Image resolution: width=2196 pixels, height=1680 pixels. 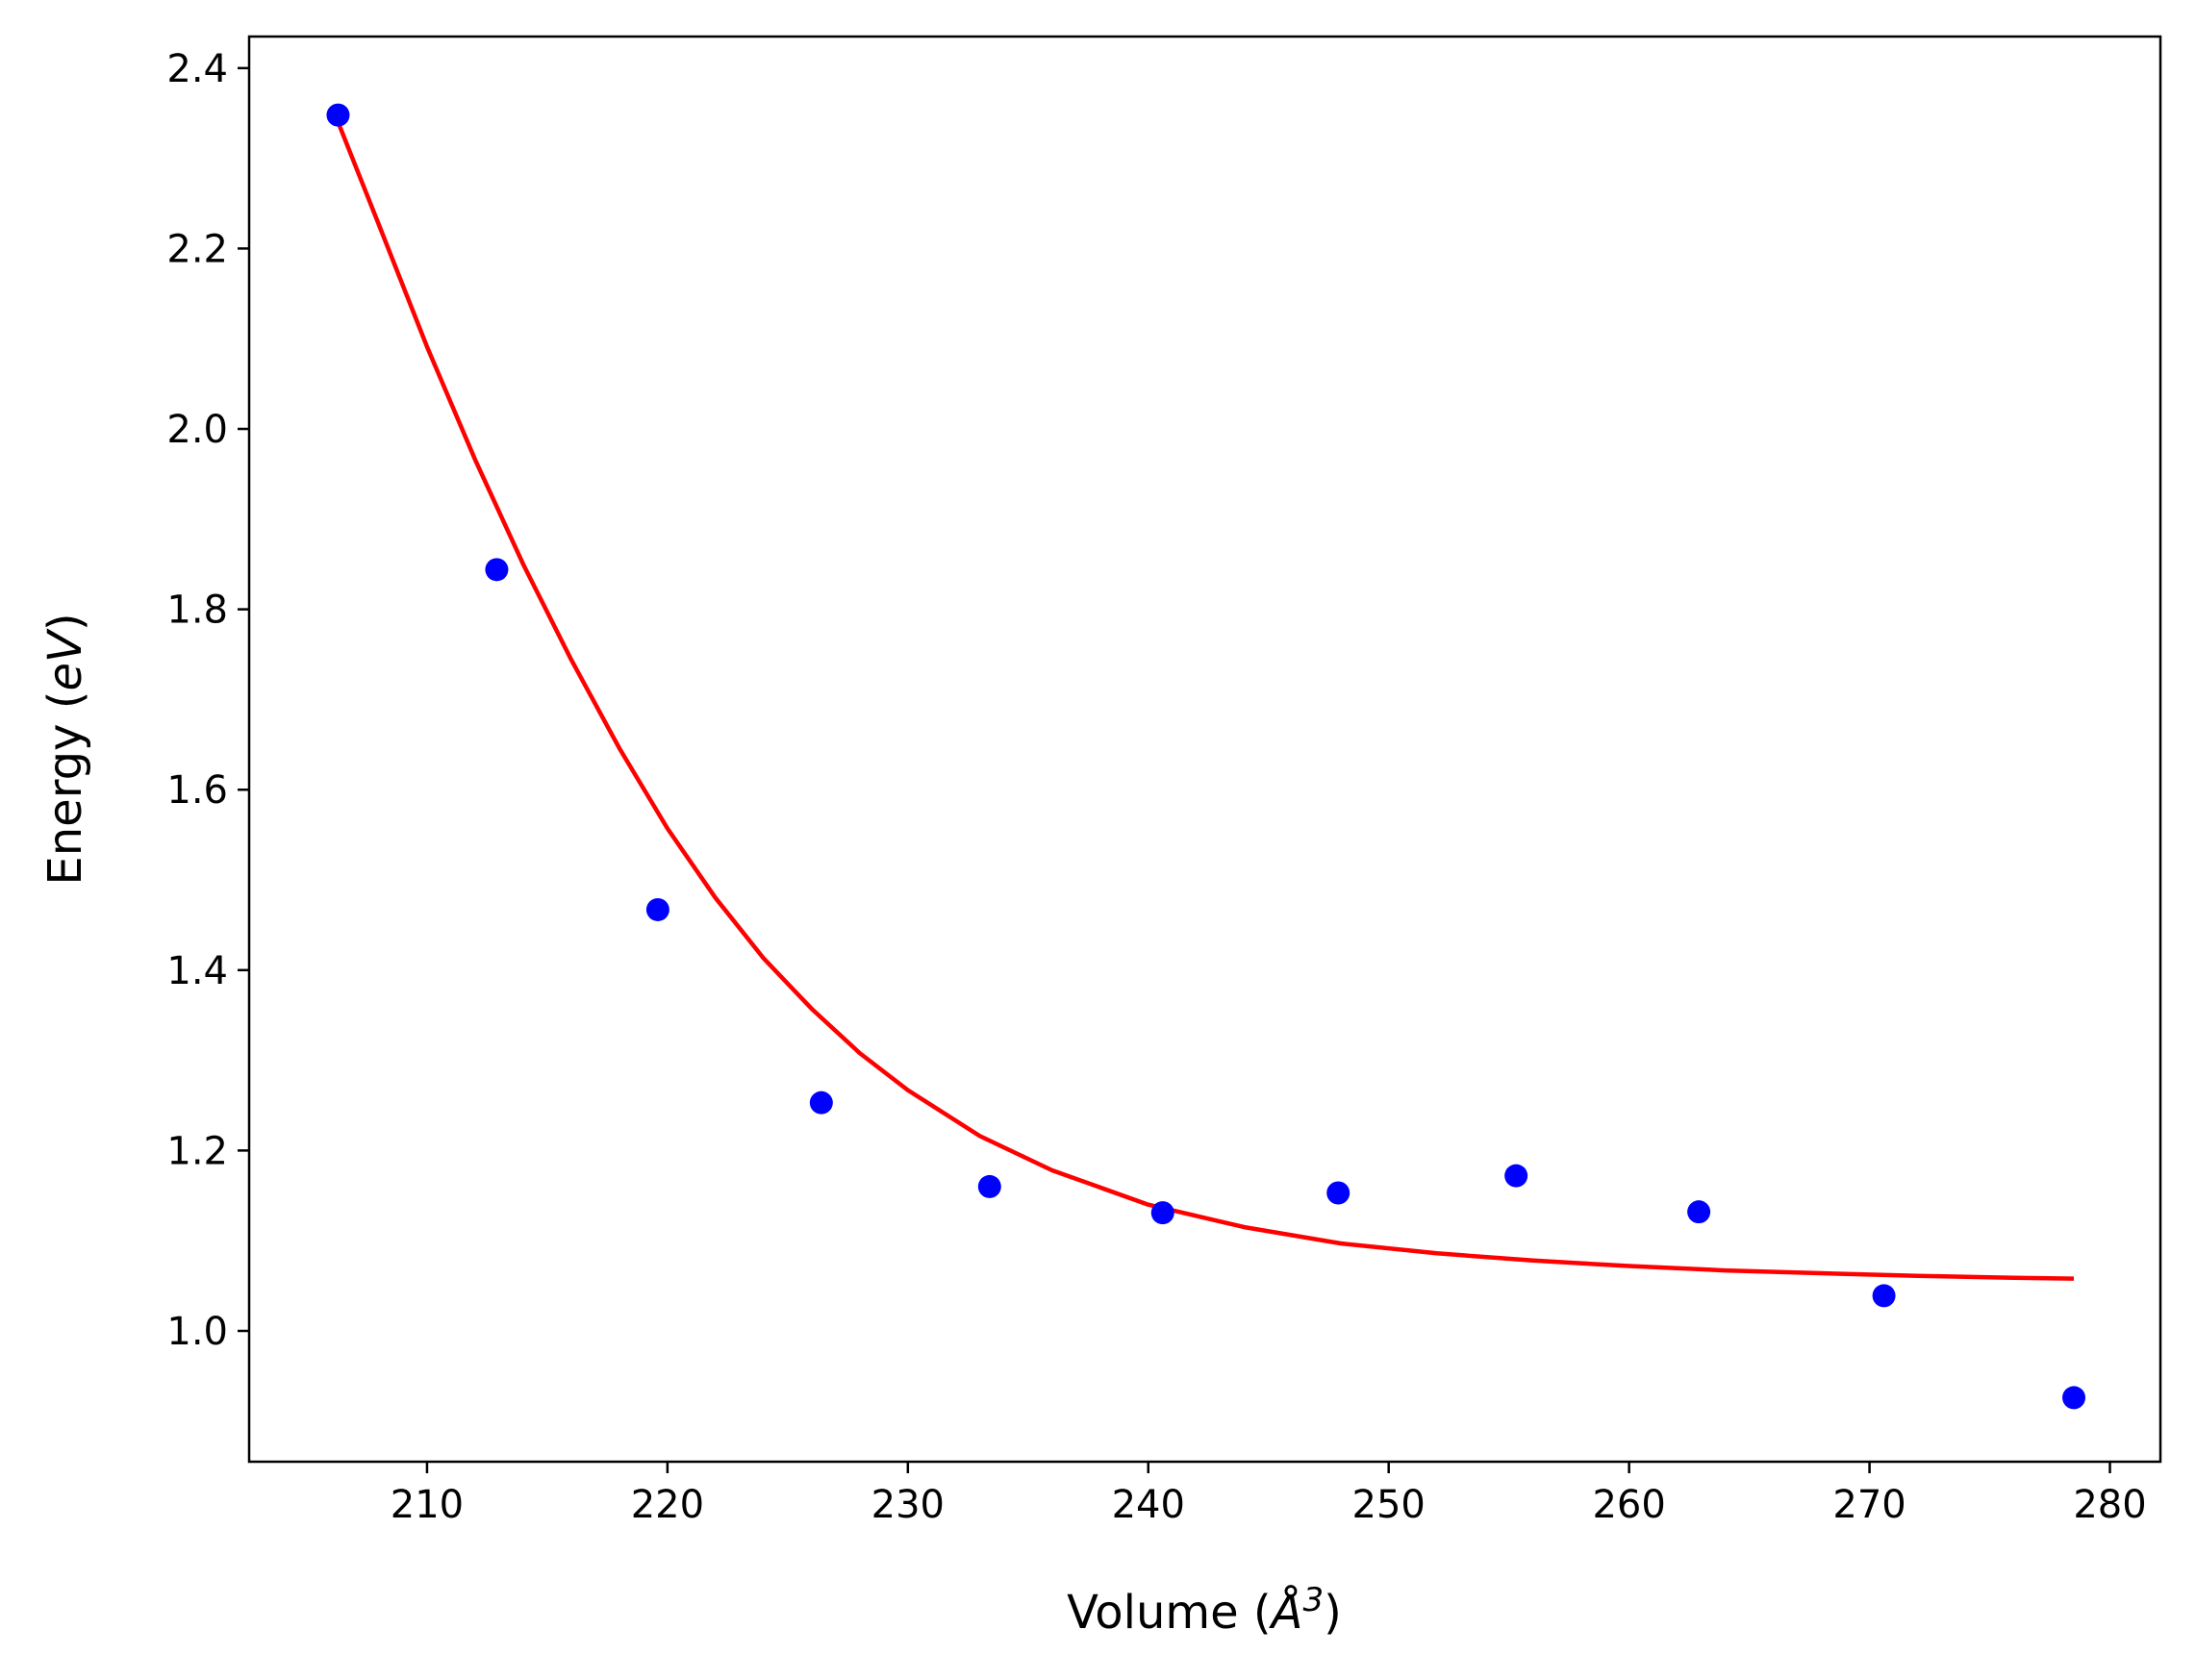 What do you see at coordinates (65, 749) in the screenshot?
I see `y-axis-label: Energy (eV)` at bounding box center [65, 749].